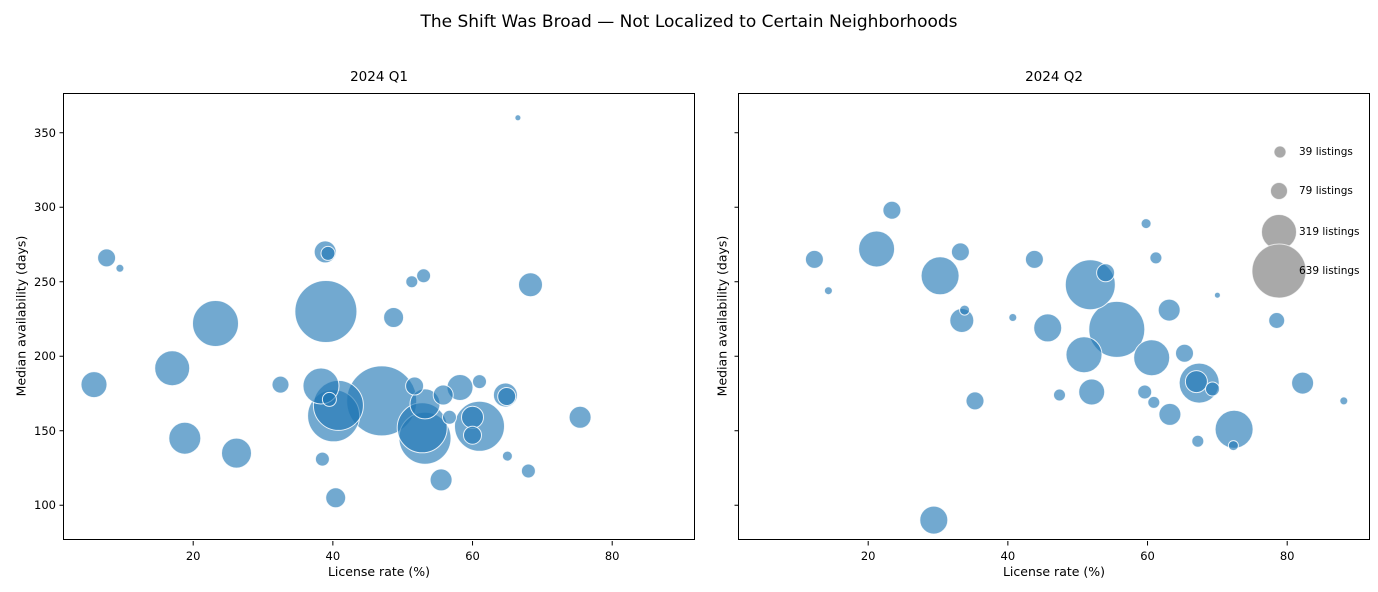  What do you see at coordinates (45, 430) in the screenshot?
I see `y-tick-label: 150` at bounding box center [45, 430].